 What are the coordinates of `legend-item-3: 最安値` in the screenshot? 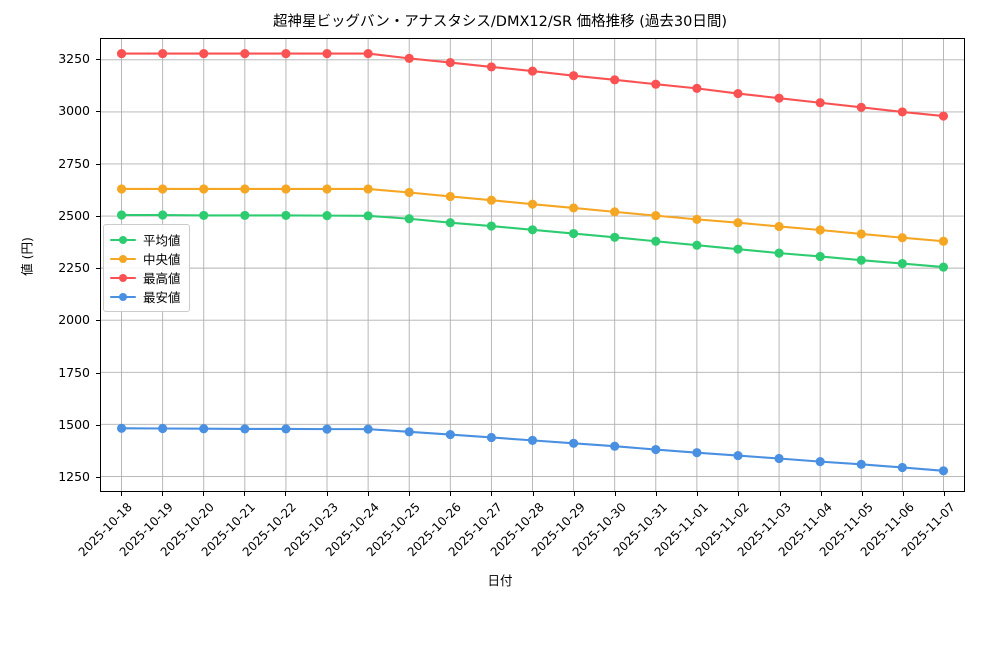 It's located at (145, 296).